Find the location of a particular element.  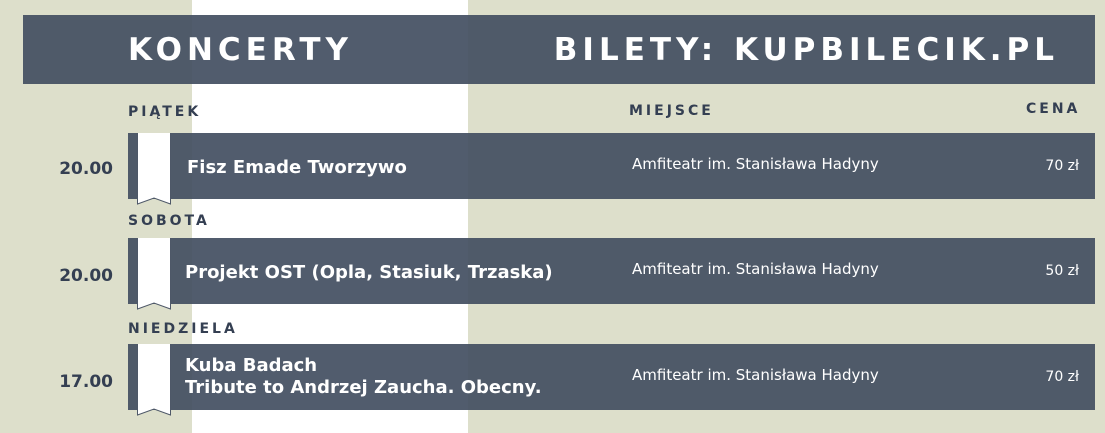

day-label: PIĄTEK is located at coordinates (165, 112).